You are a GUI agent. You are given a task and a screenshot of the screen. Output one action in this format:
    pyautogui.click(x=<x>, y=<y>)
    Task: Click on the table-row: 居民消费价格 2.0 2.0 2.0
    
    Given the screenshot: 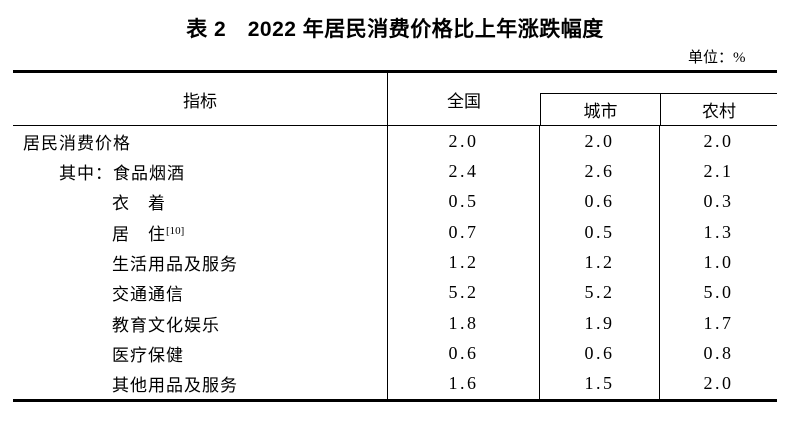 What is the action you would take?
    pyautogui.click(x=395, y=141)
    